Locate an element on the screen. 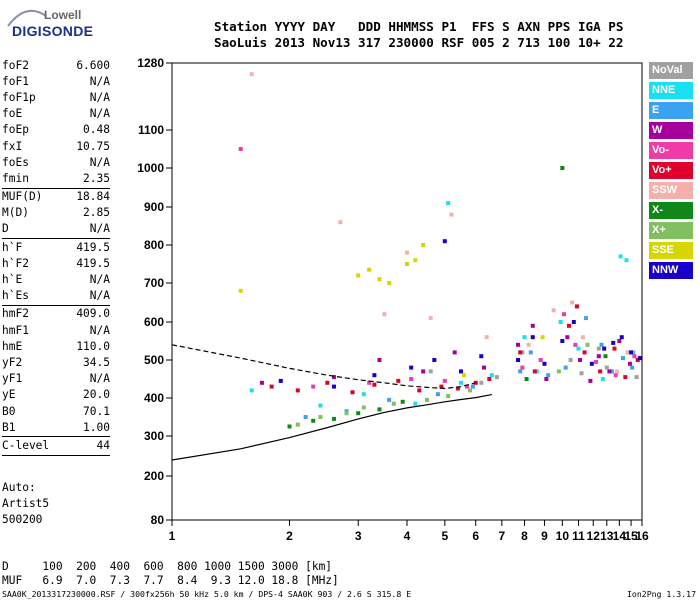  logo-line2: DIGISONDE is located at coordinates (53, 31).